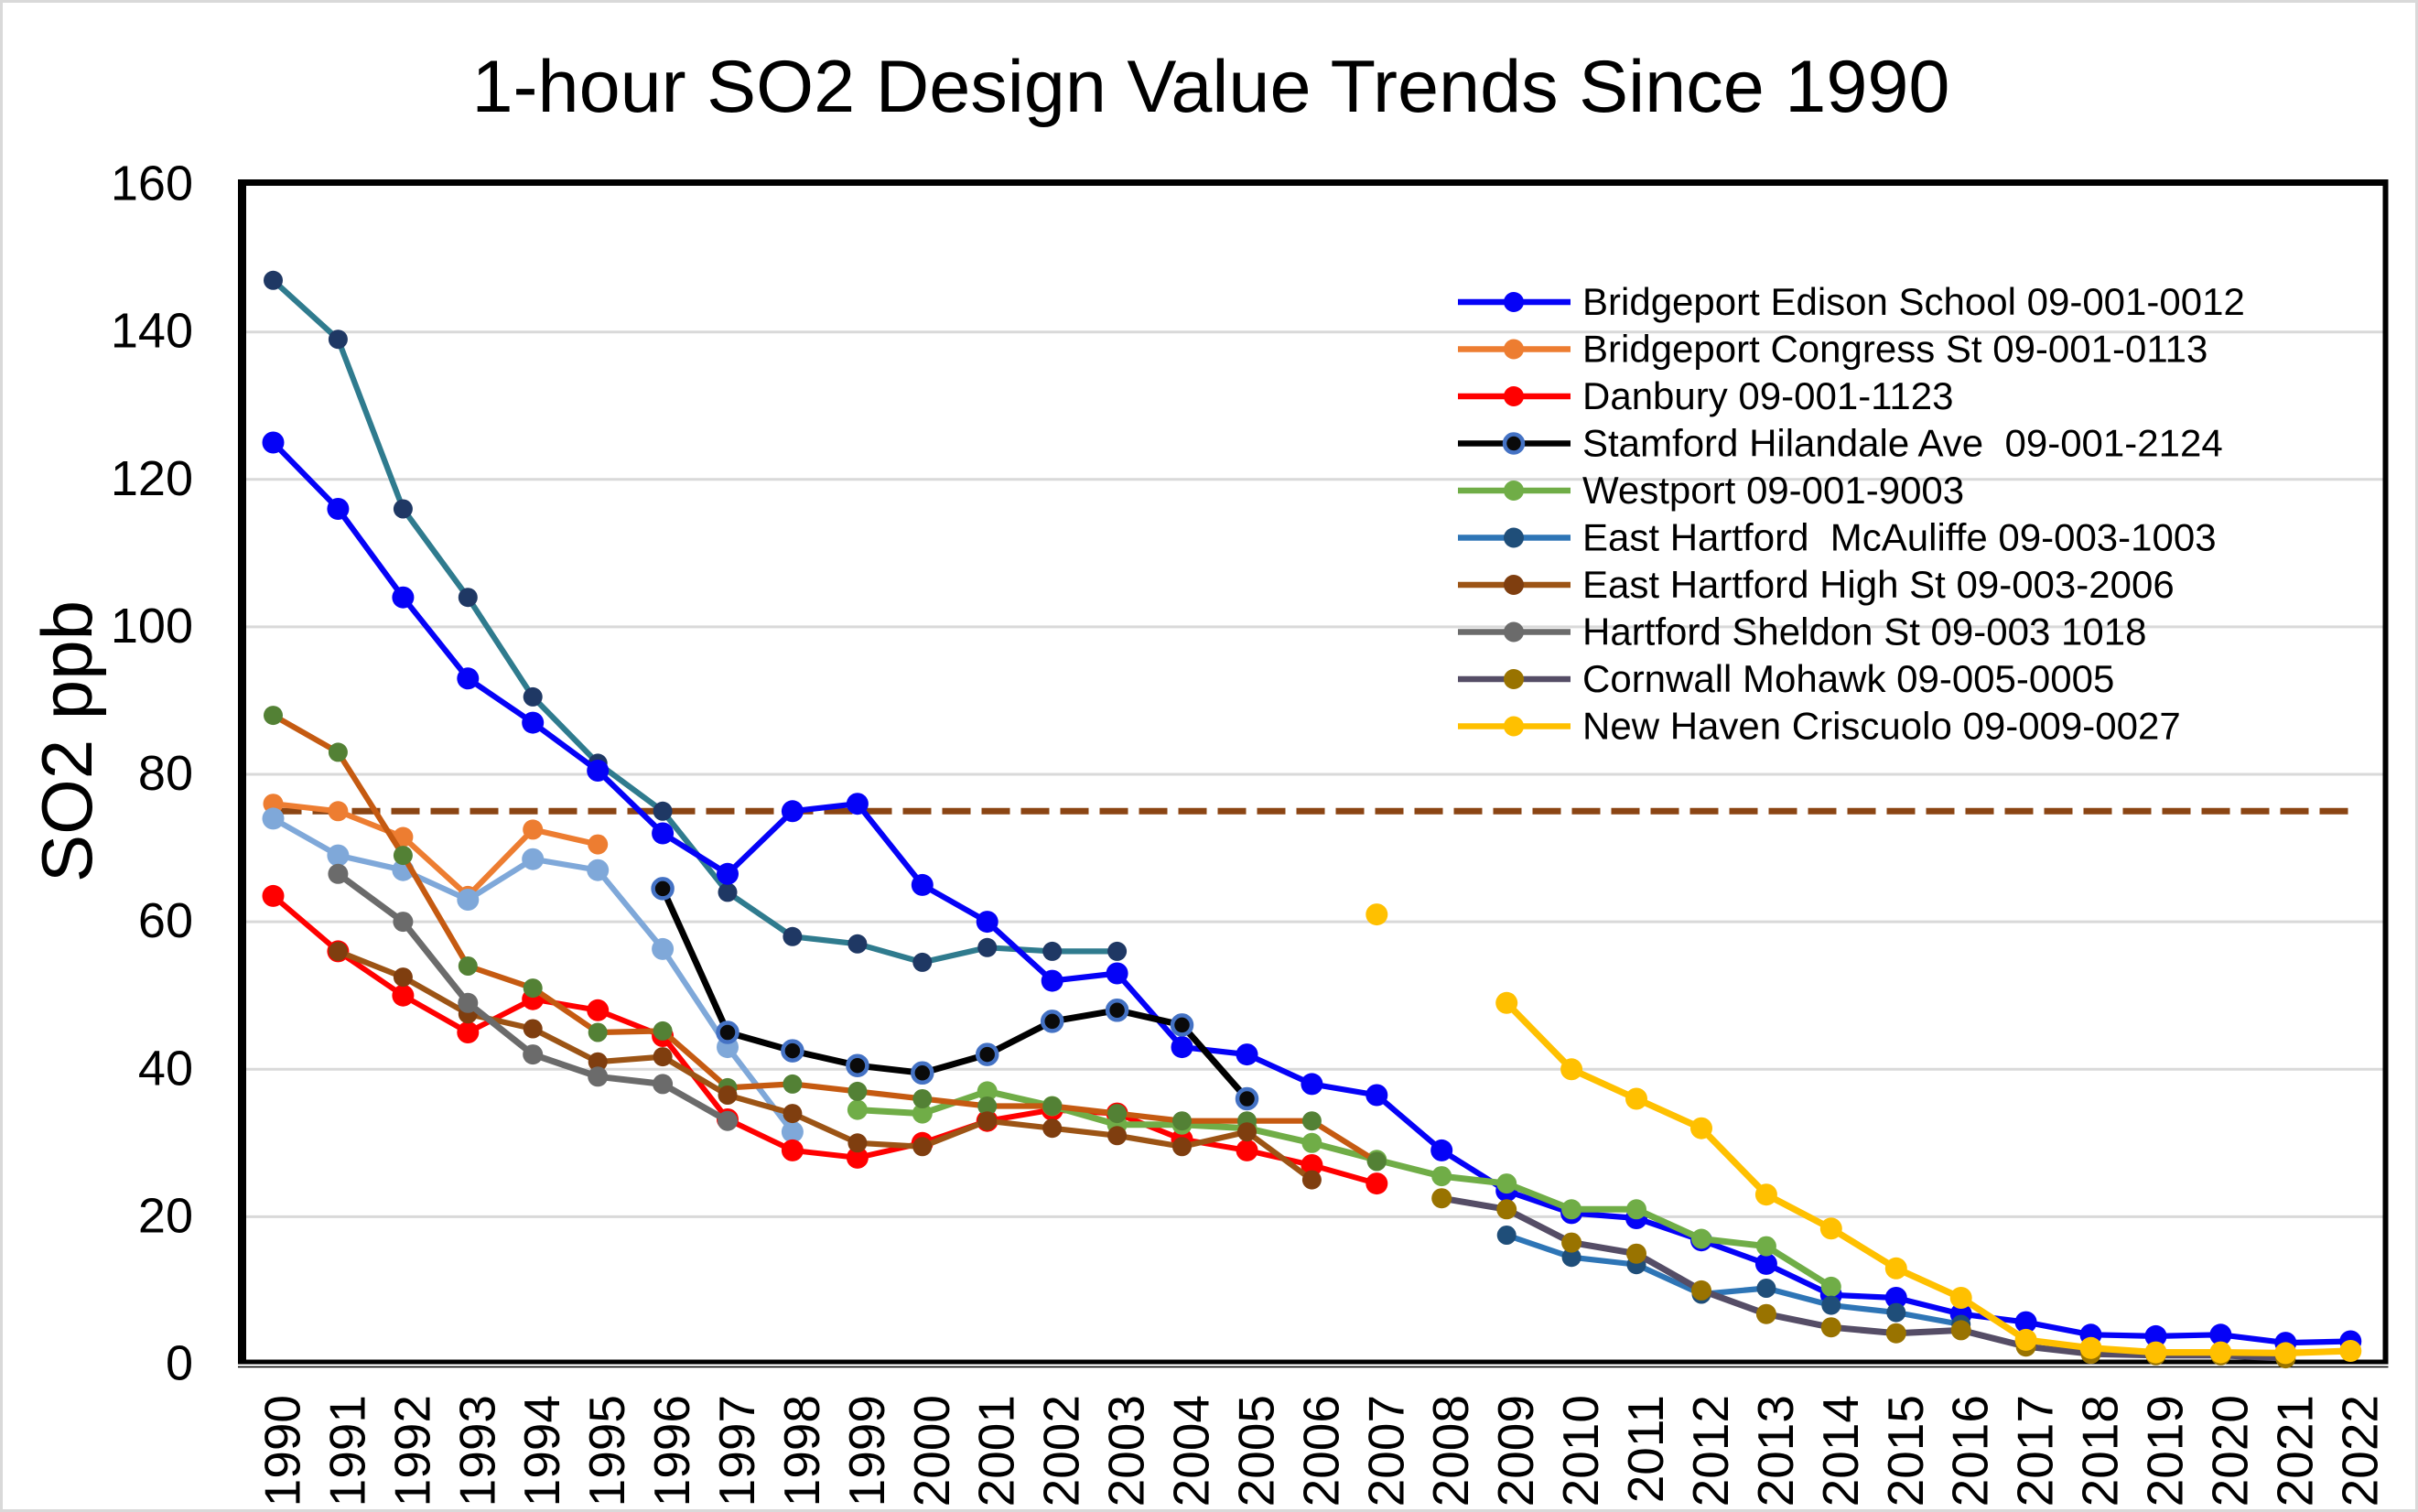 The height and width of the screenshot is (1512, 2418). Describe the element at coordinates (1450, 1451) in the screenshot. I see `svg-text: 2008` at that location.